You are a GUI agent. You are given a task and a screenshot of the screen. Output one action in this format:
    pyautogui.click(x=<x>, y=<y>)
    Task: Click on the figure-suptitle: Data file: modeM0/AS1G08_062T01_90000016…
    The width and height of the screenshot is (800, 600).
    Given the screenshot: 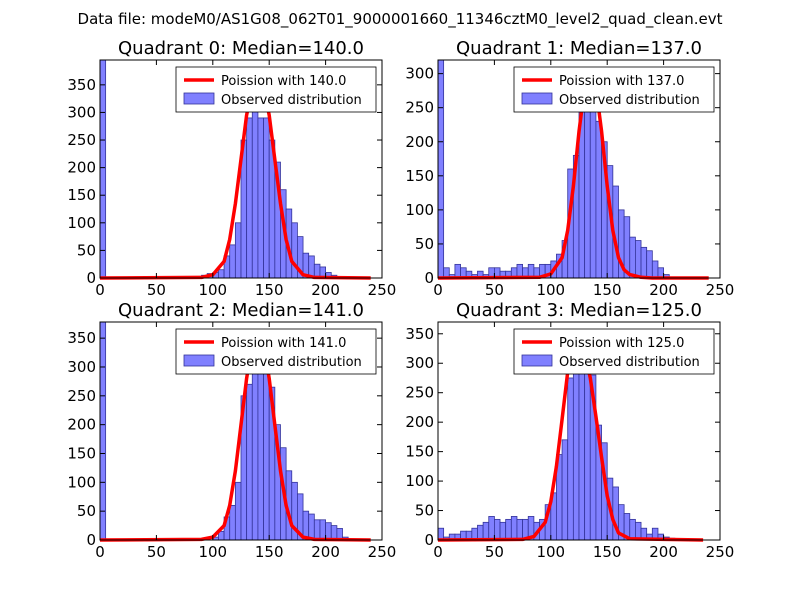 What is the action you would take?
    pyautogui.click(x=400, y=19)
    